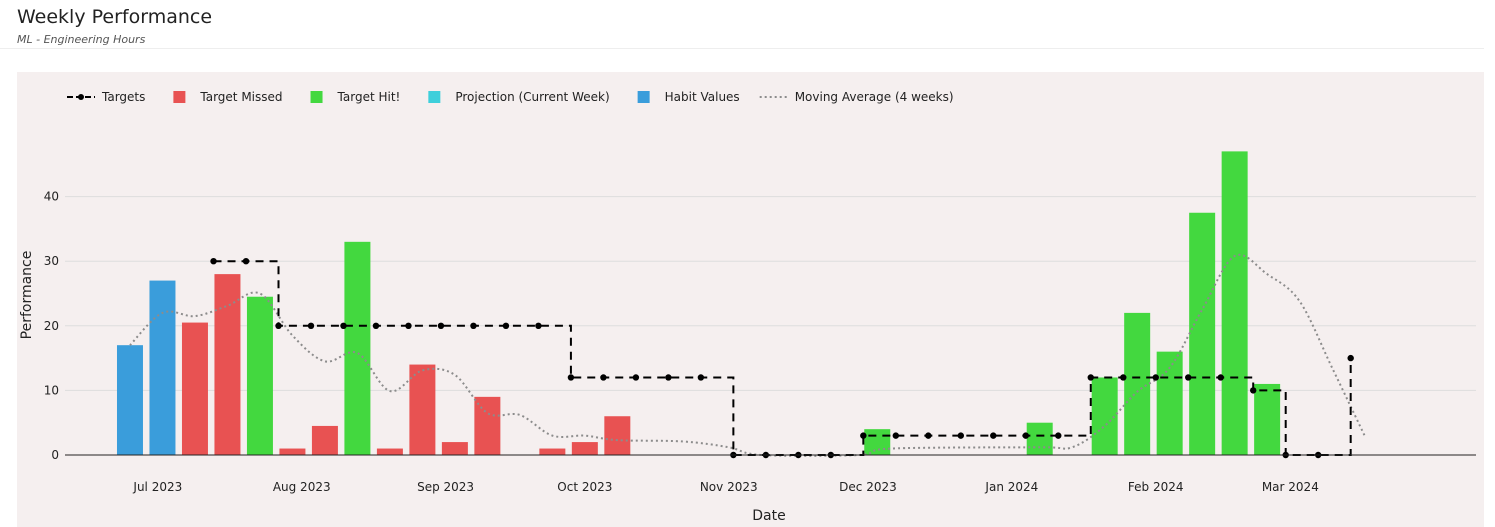  I want to click on x-tick-label: Aug 2023, so click(302, 487).